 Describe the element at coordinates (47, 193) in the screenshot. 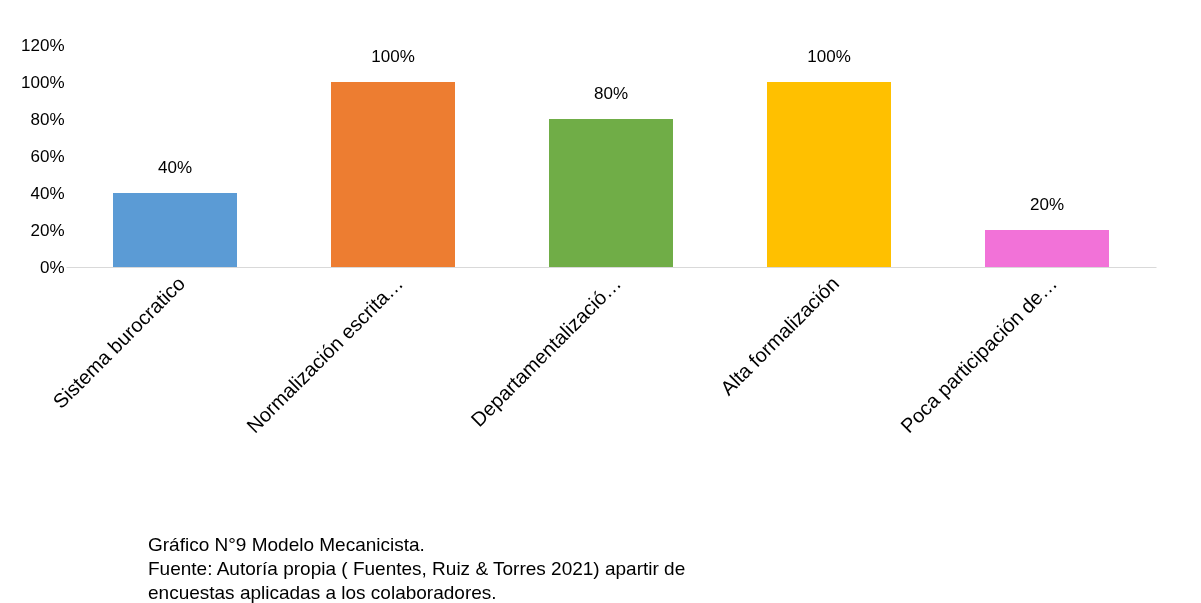

I see `y-tick-label: 40%` at that location.